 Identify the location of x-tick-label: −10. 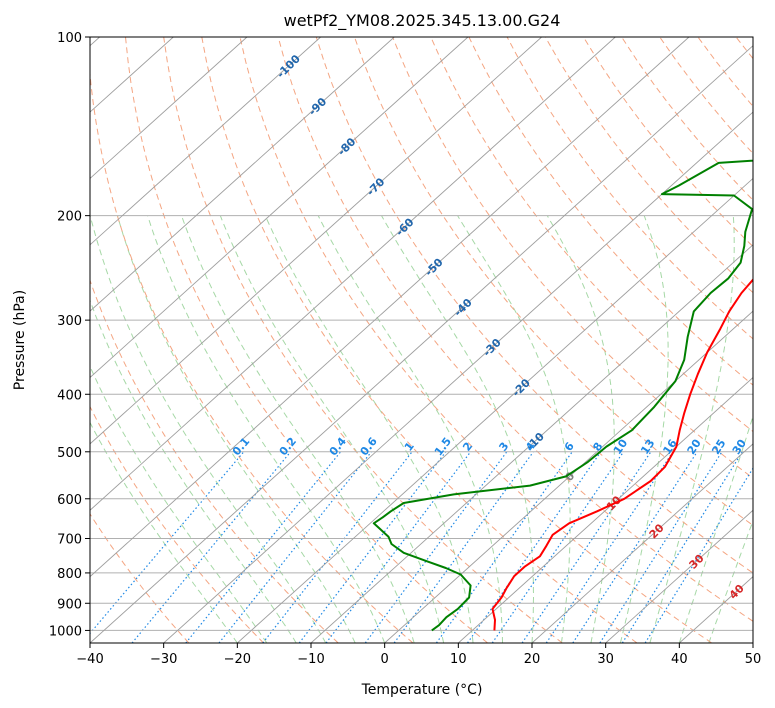
(310, 659).